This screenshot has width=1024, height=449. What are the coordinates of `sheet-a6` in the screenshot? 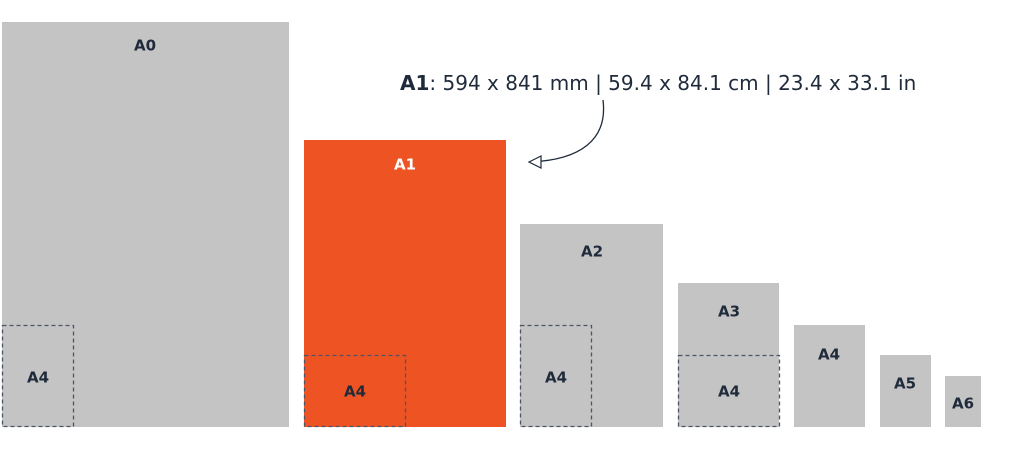 It's located at (963, 401).